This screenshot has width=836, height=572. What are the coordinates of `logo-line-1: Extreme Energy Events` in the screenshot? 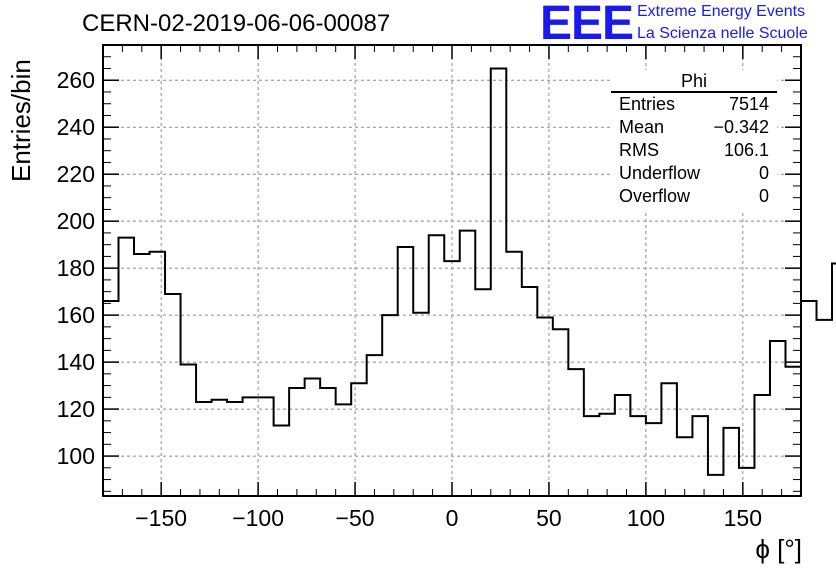 It's located at (721, 11).